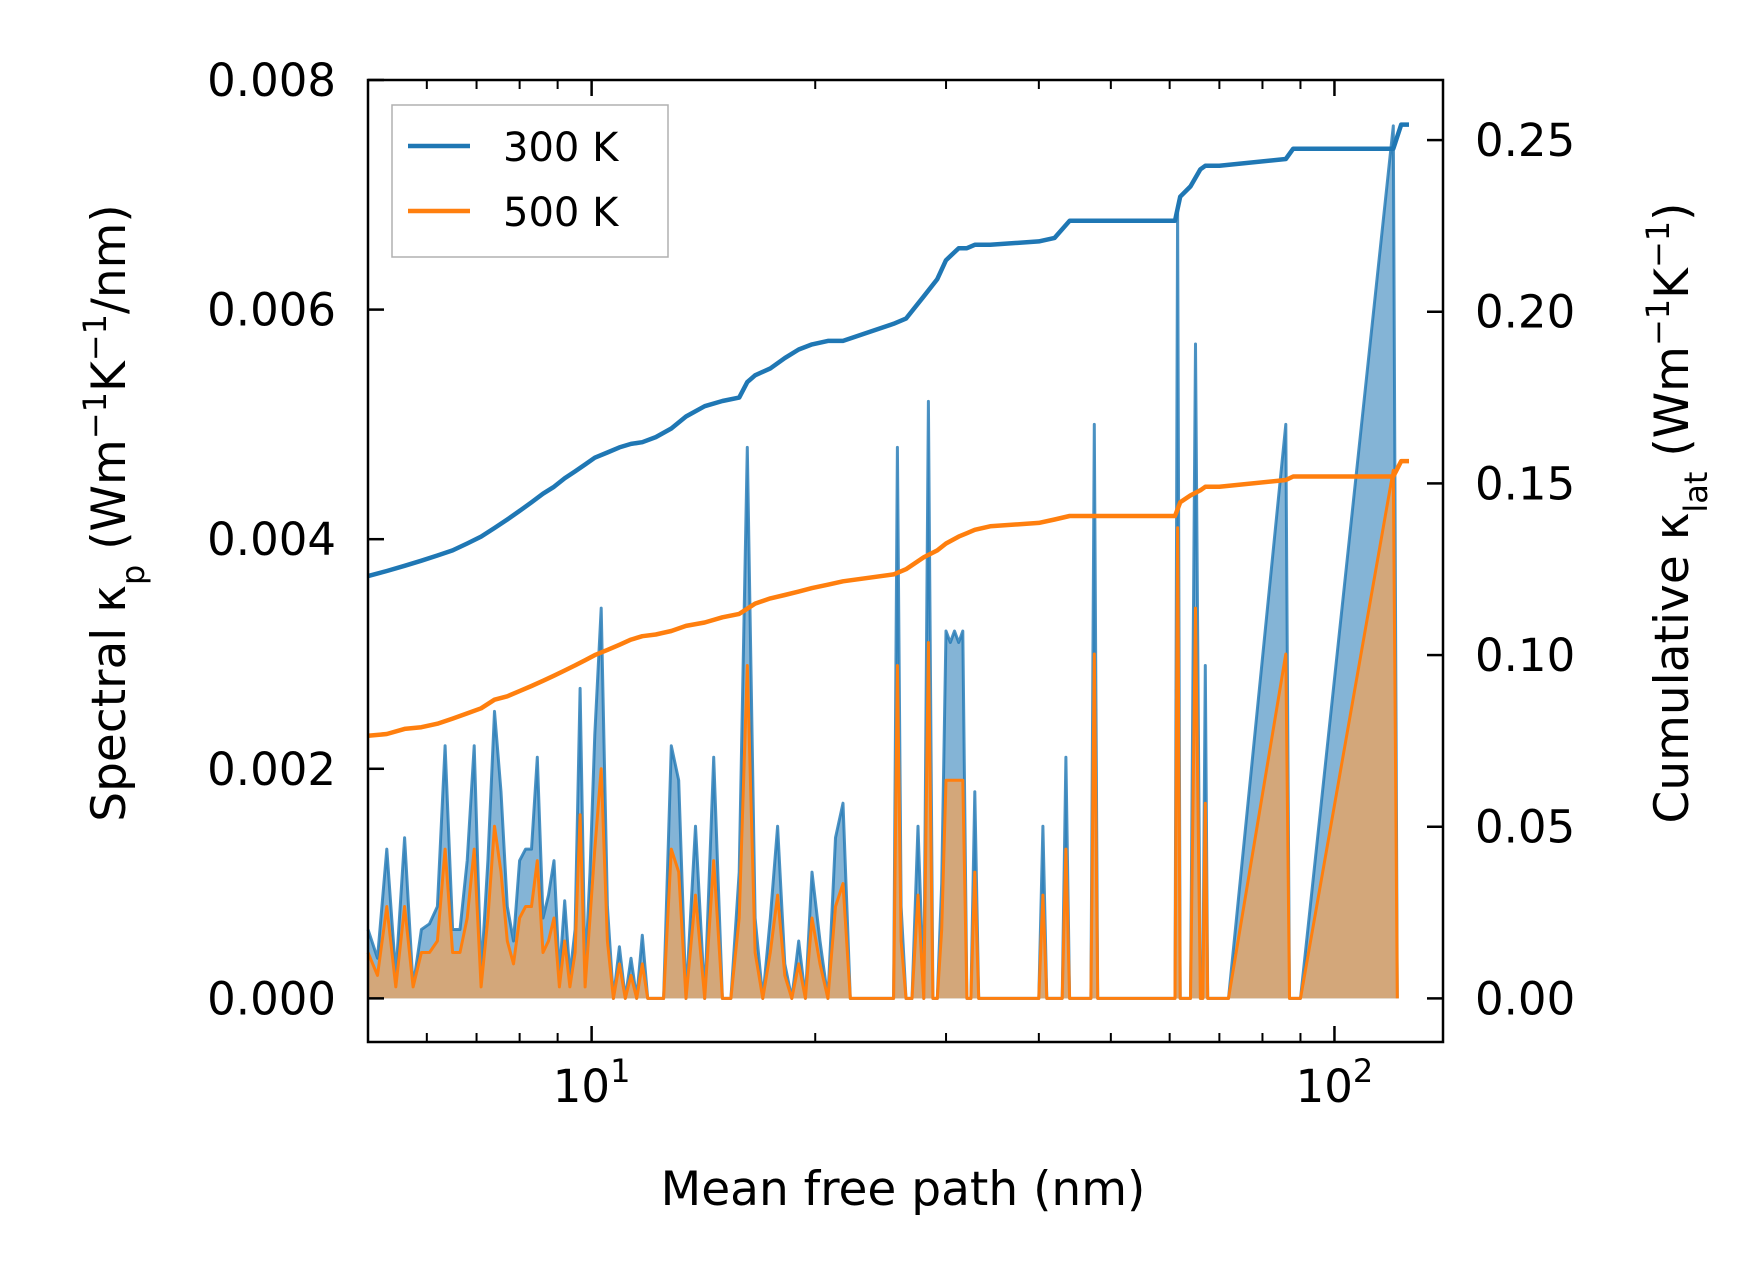  Describe the element at coordinates (109, 502) in the screenshot. I see `left-axis-title-unit: (Wm` at that location.